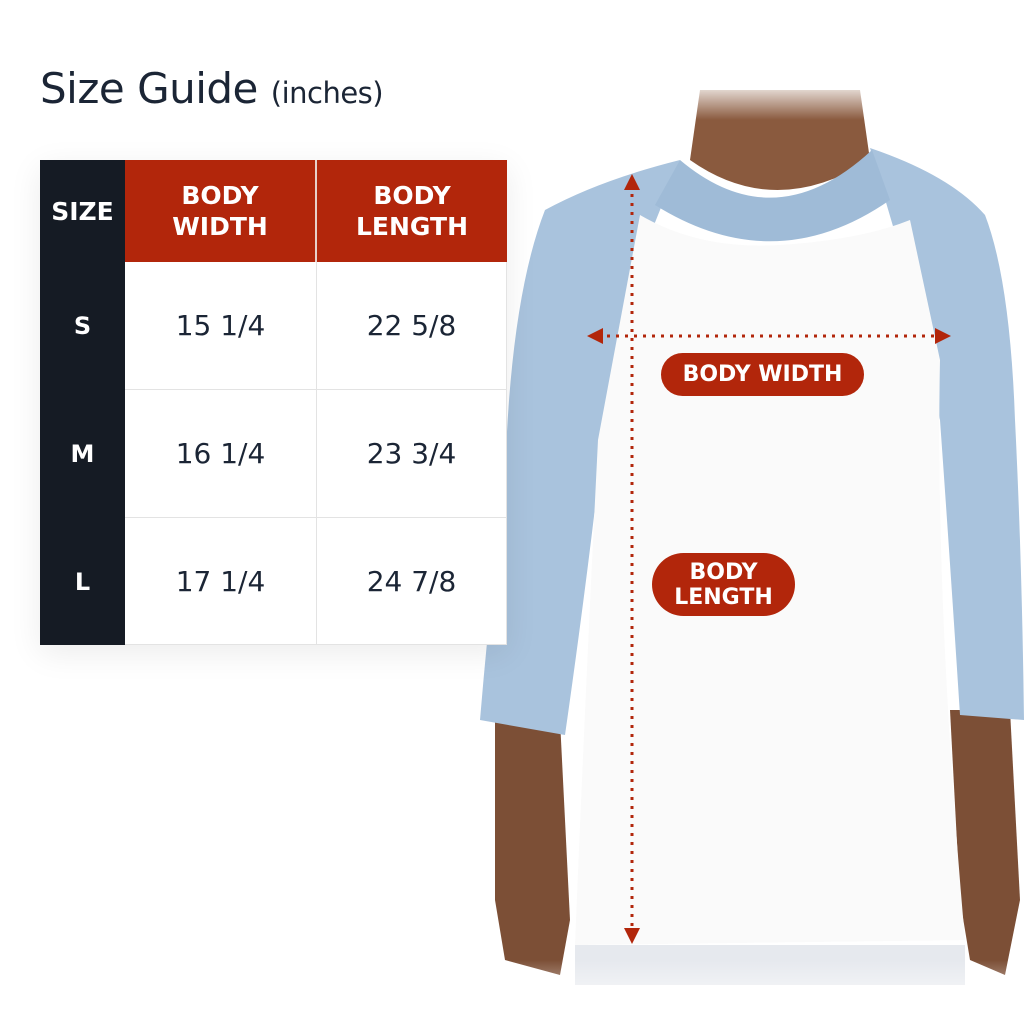  What do you see at coordinates (327, 93) in the screenshot?
I see `title-unit: (inches)` at bounding box center [327, 93].